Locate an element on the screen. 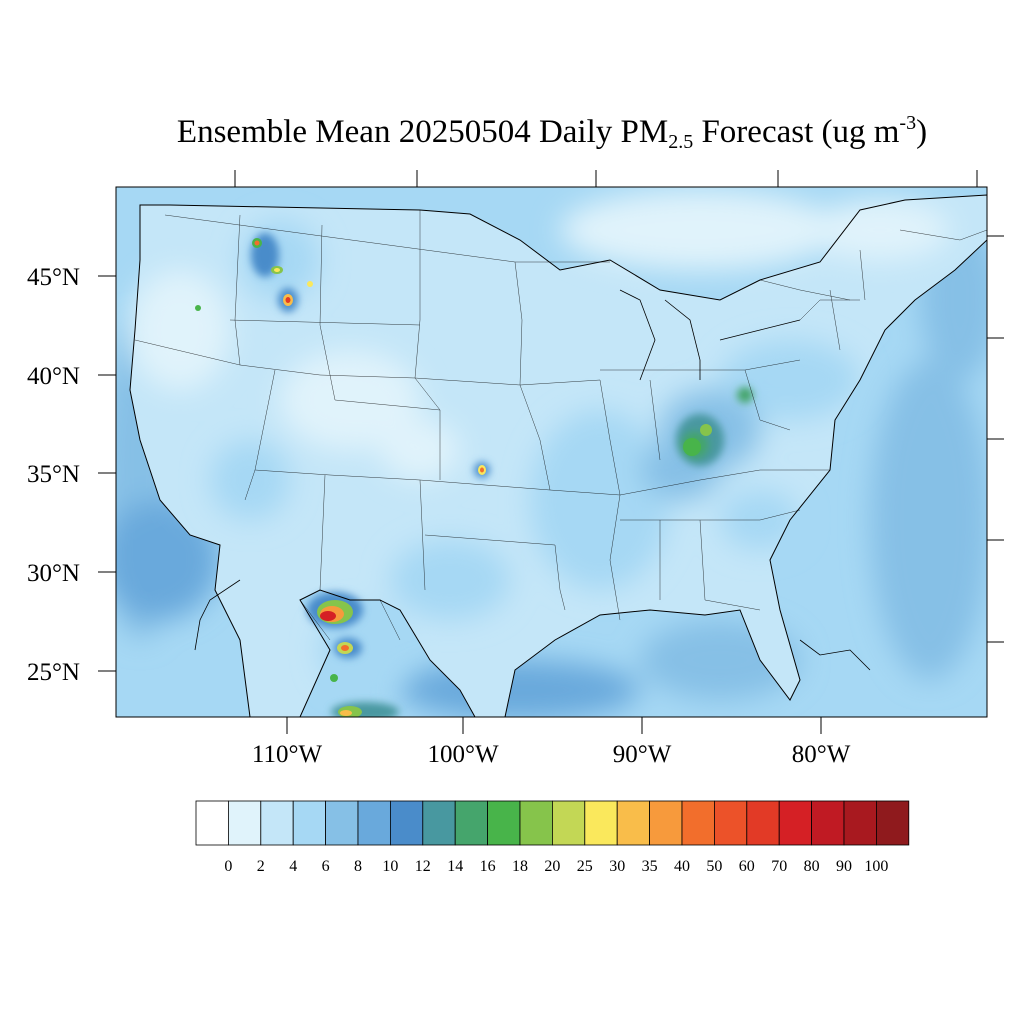  lat-label: 30°N is located at coordinates (53, 573).